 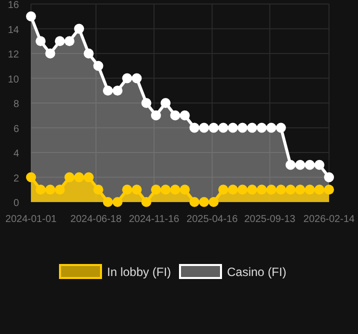 What do you see at coordinates (16, 129) in the screenshot?
I see `y-tick-label: 6` at bounding box center [16, 129].